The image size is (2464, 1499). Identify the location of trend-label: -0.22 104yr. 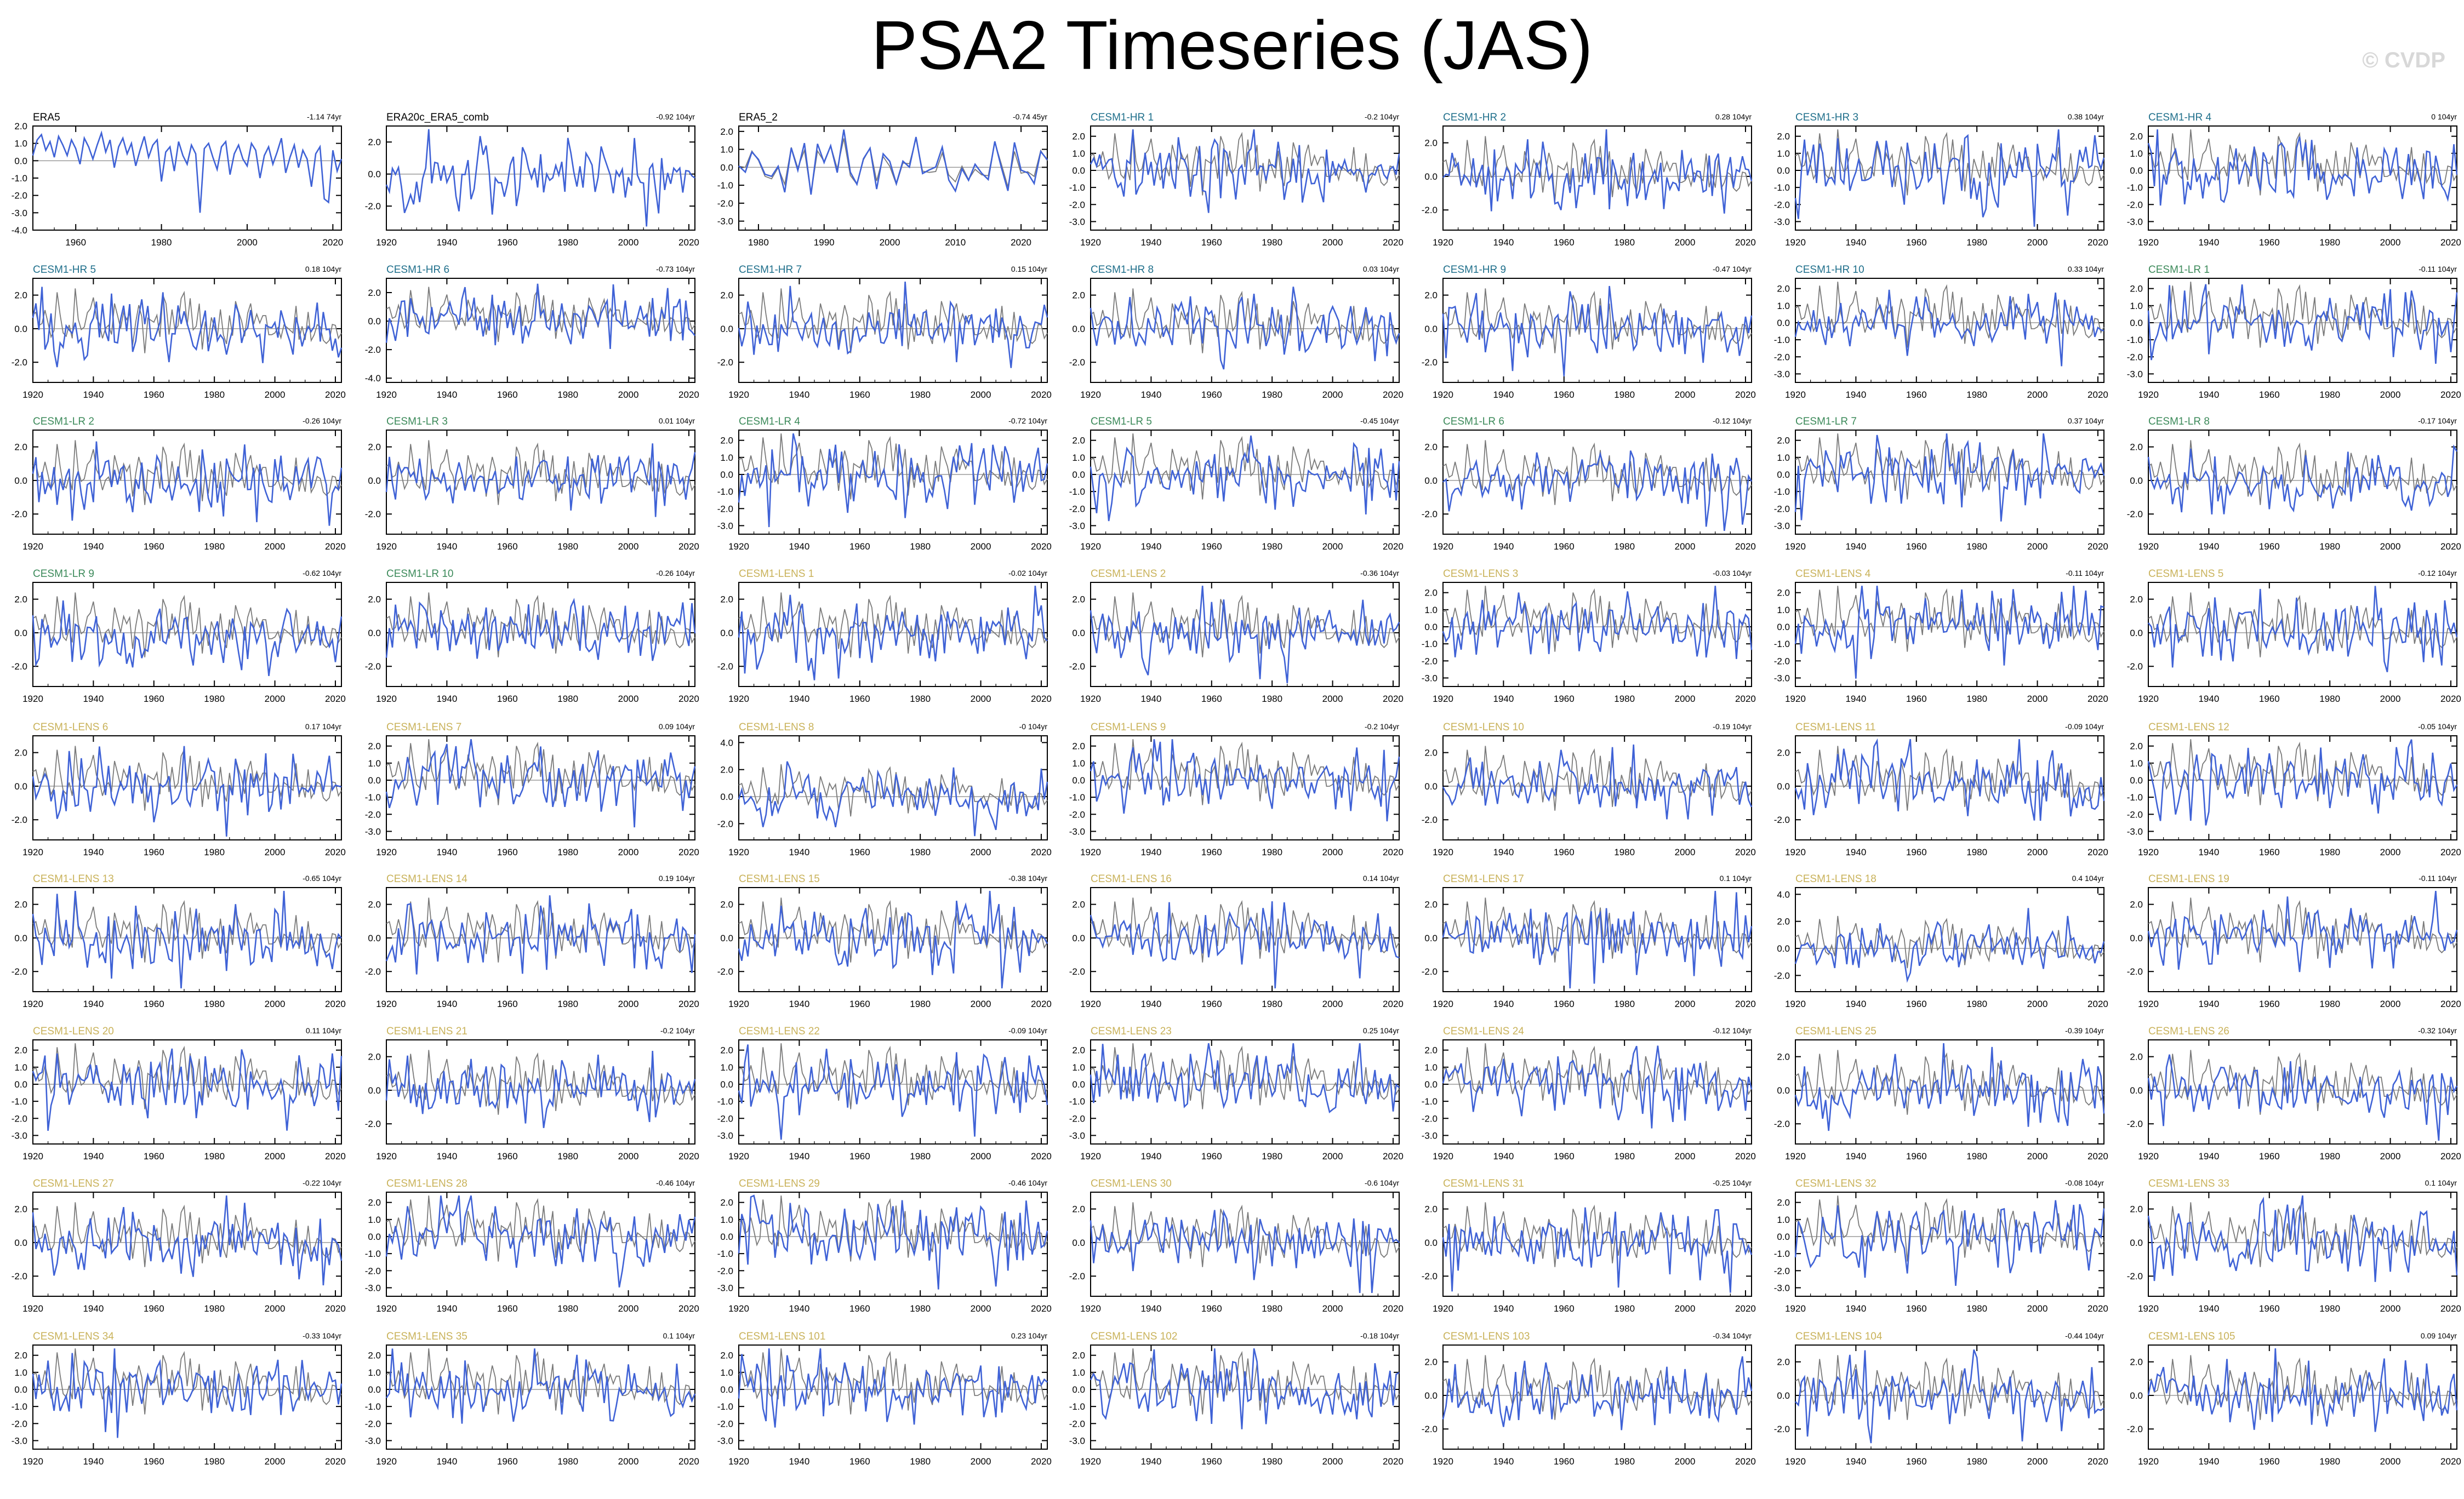
(322, 1183).